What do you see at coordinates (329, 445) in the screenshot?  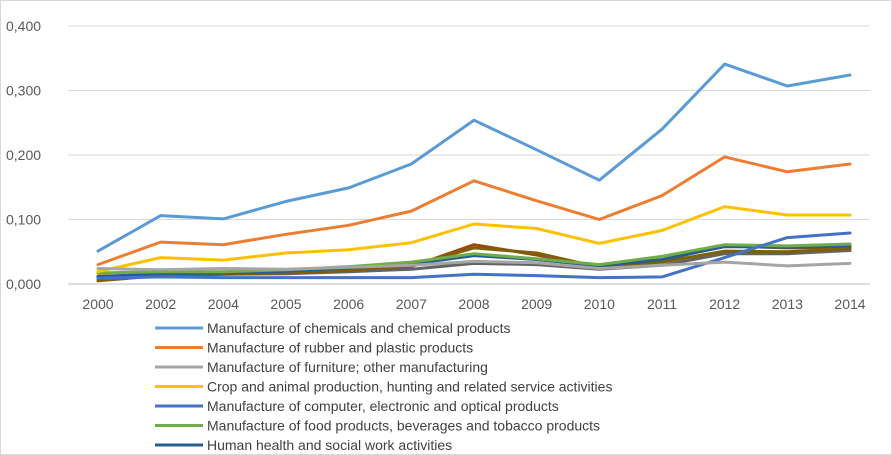 I see `legend-label: Human health and social work activities` at bounding box center [329, 445].